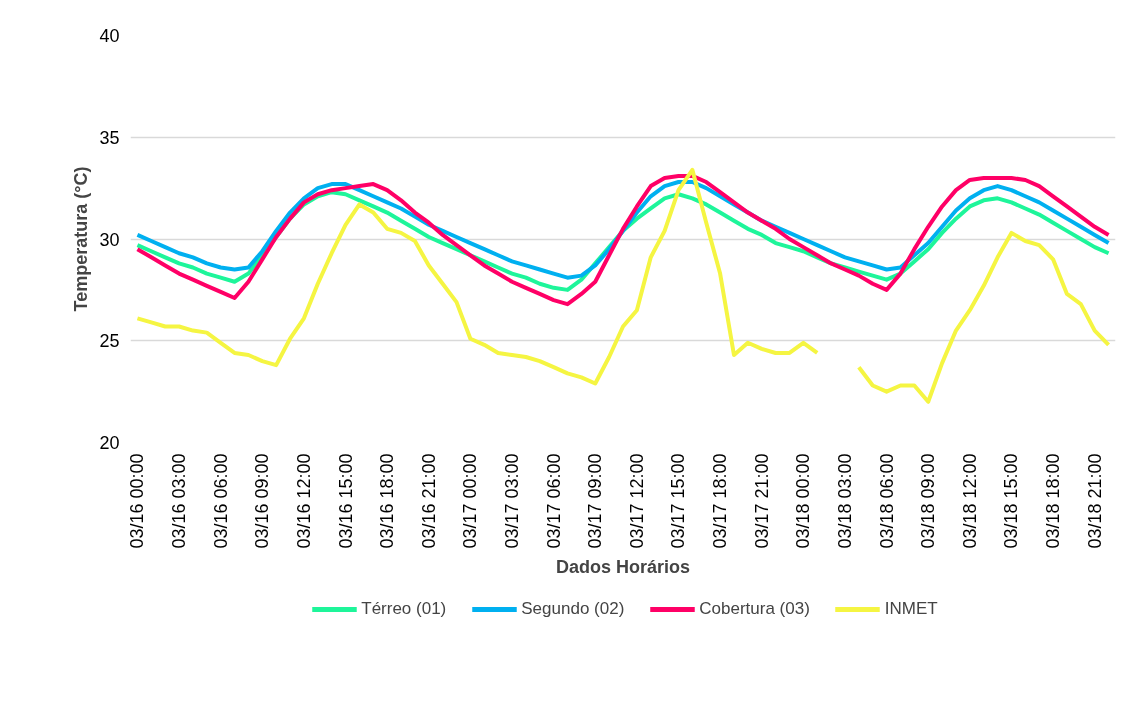 The height and width of the screenshot is (716, 1139). Describe the element at coordinates (754, 609) in the screenshot. I see `legend-label: Cobertura (03)` at that location.